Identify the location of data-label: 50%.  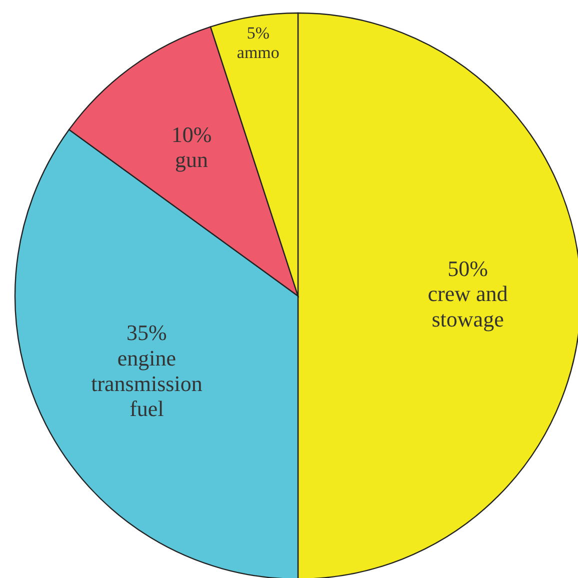
(468, 268).